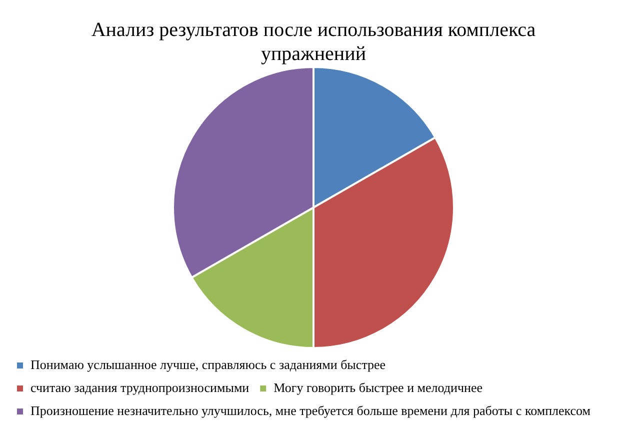  Describe the element at coordinates (208, 364) in the screenshot. I see `legend-label: Понимаю услышанное лучше, справляюсь с заданиями быстрее` at that location.